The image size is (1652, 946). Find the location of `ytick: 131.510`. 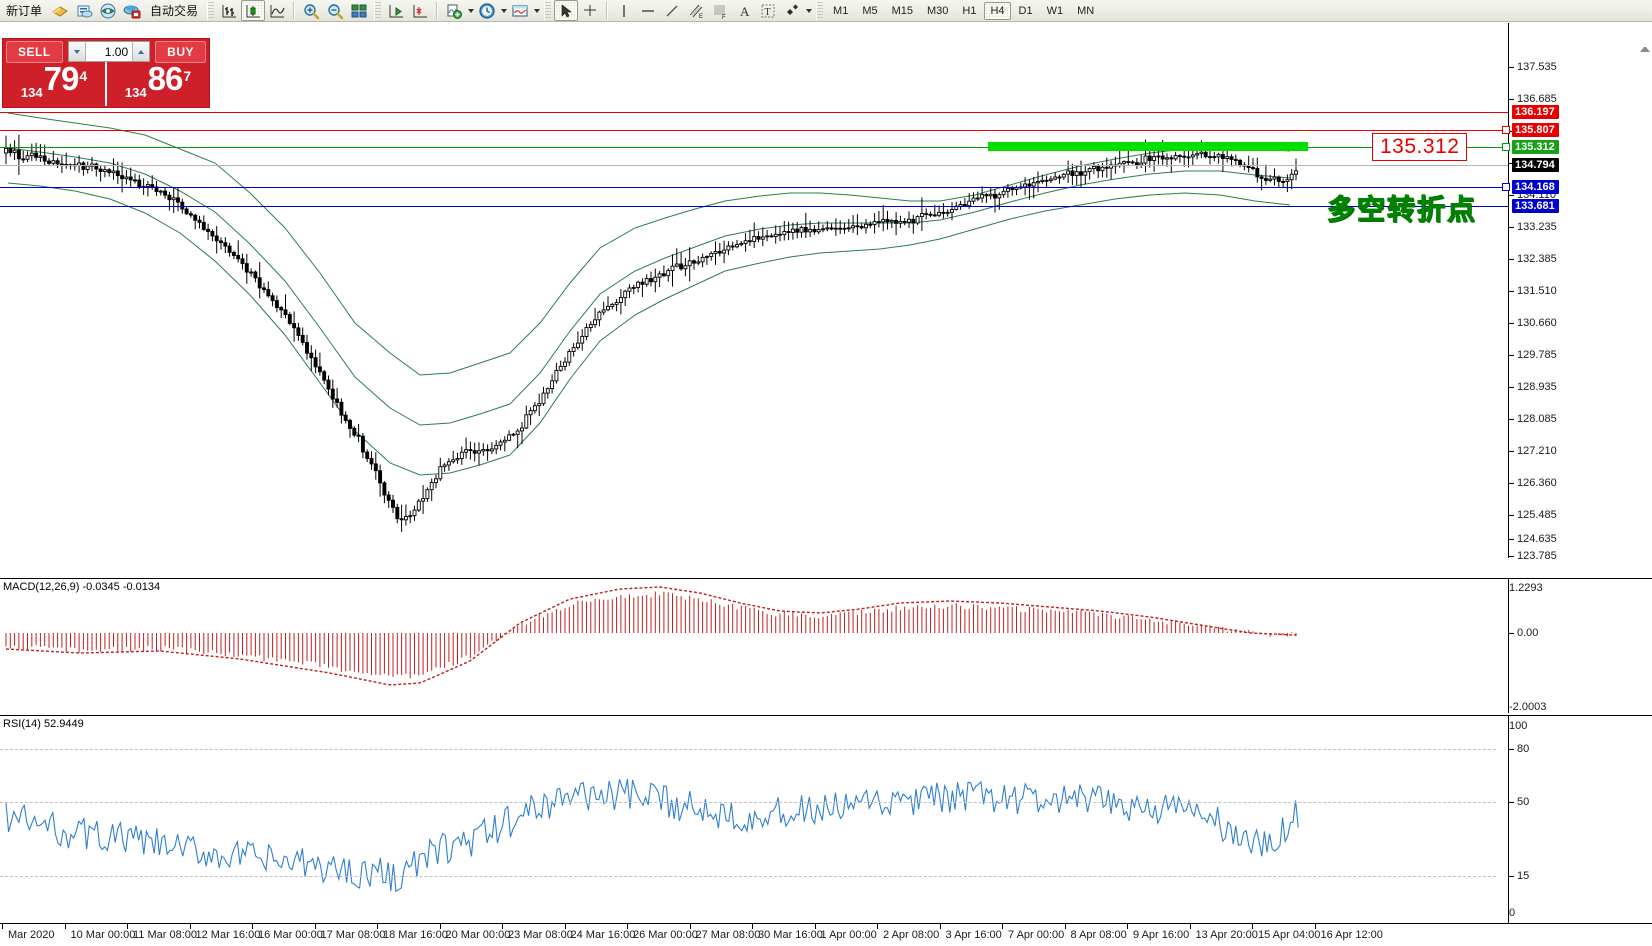

ytick: 131.510 is located at coordinates (1537, 291).